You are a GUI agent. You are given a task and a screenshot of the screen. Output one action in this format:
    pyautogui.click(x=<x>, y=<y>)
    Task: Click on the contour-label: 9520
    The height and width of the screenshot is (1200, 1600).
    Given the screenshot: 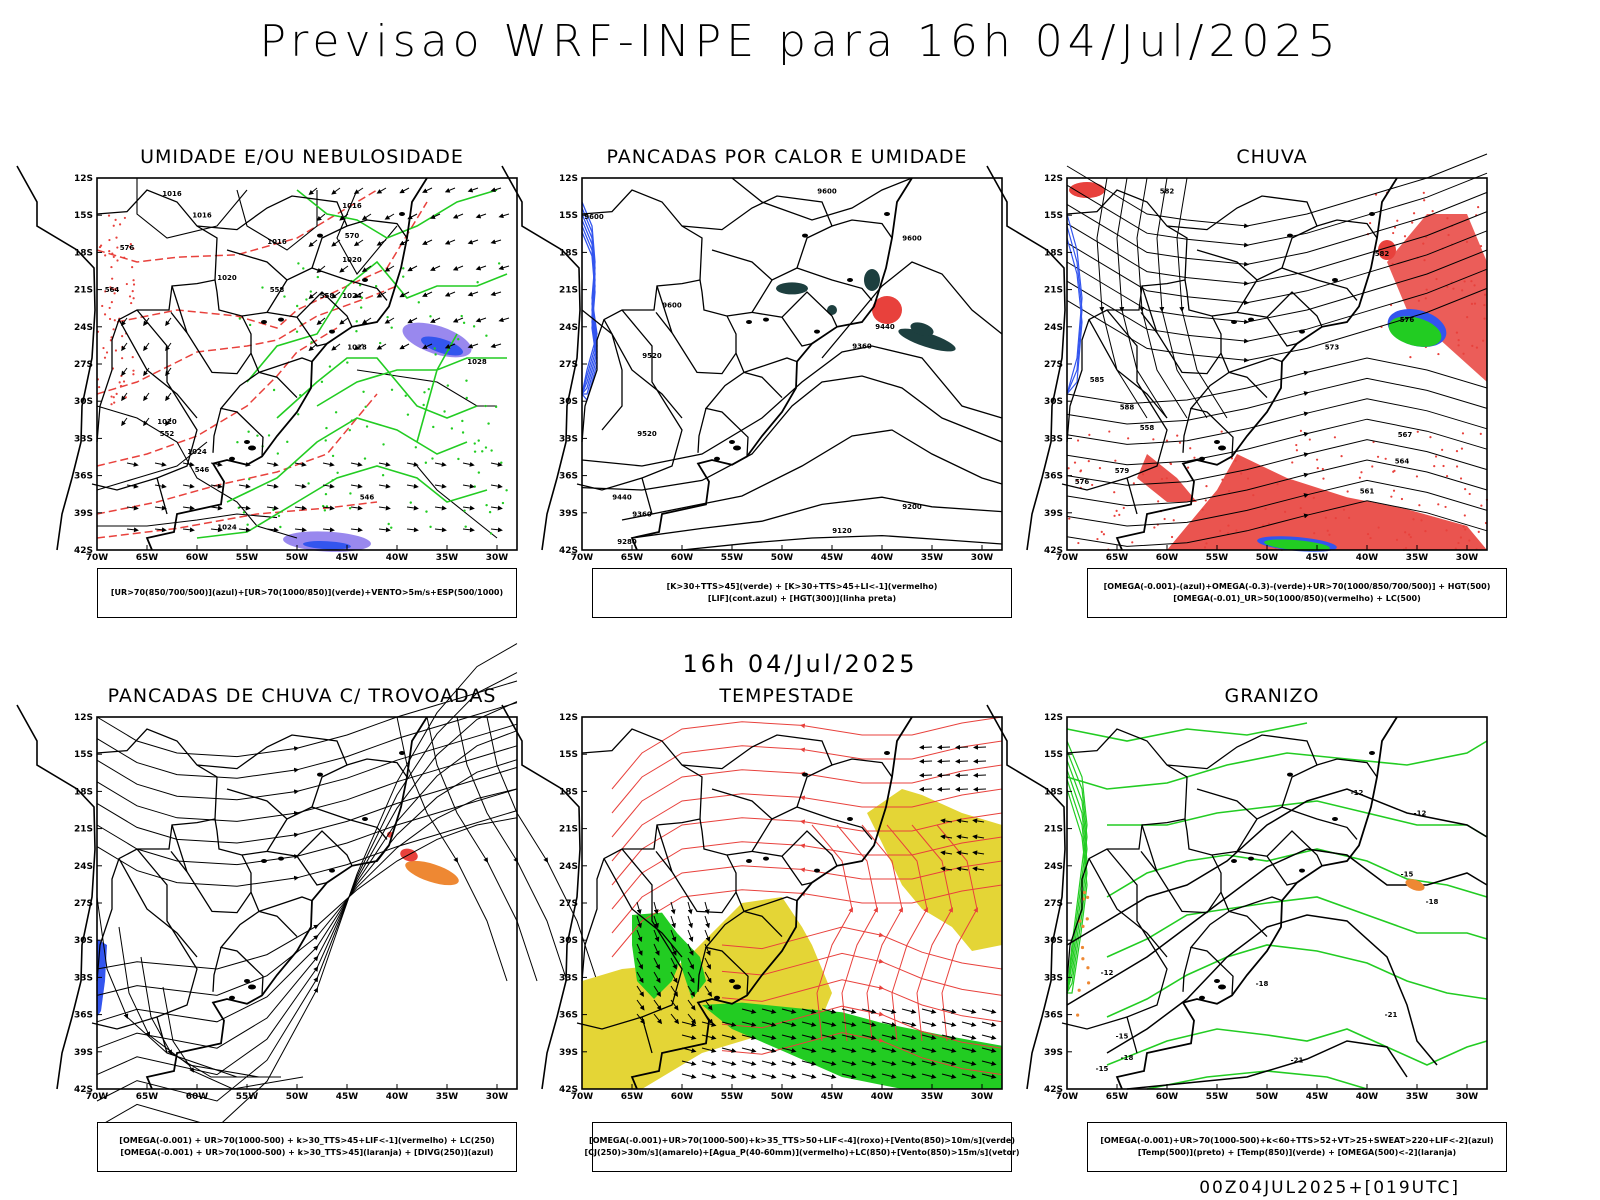 What is the action you would take?
    pyautogui.click(x=652, y=356)
    